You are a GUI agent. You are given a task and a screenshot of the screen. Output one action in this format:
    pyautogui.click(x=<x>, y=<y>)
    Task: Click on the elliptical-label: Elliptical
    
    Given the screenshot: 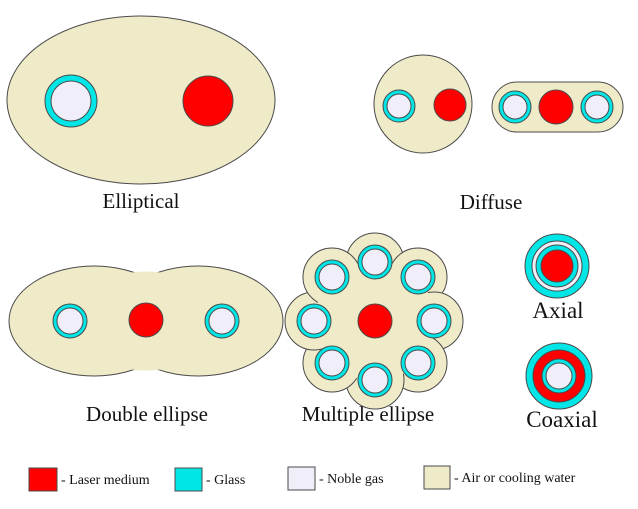 What is the action you would take?
    pyautogui.click(x=141, y=201)
    